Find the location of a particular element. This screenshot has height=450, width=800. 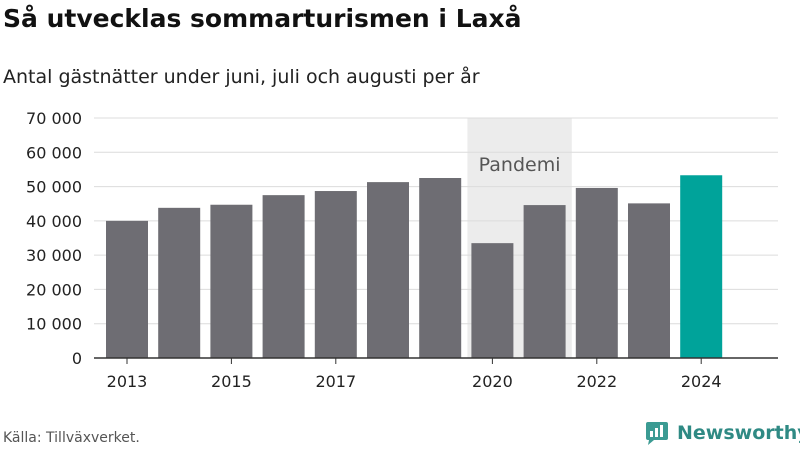

bar-2019 is located at coordinates (440, 268).